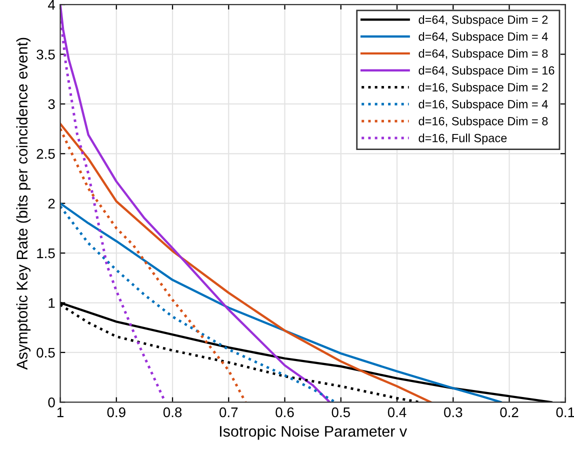 This screenshot has height=457, width=574. I want to click on y-tick-label: 0, so click(51, 402).